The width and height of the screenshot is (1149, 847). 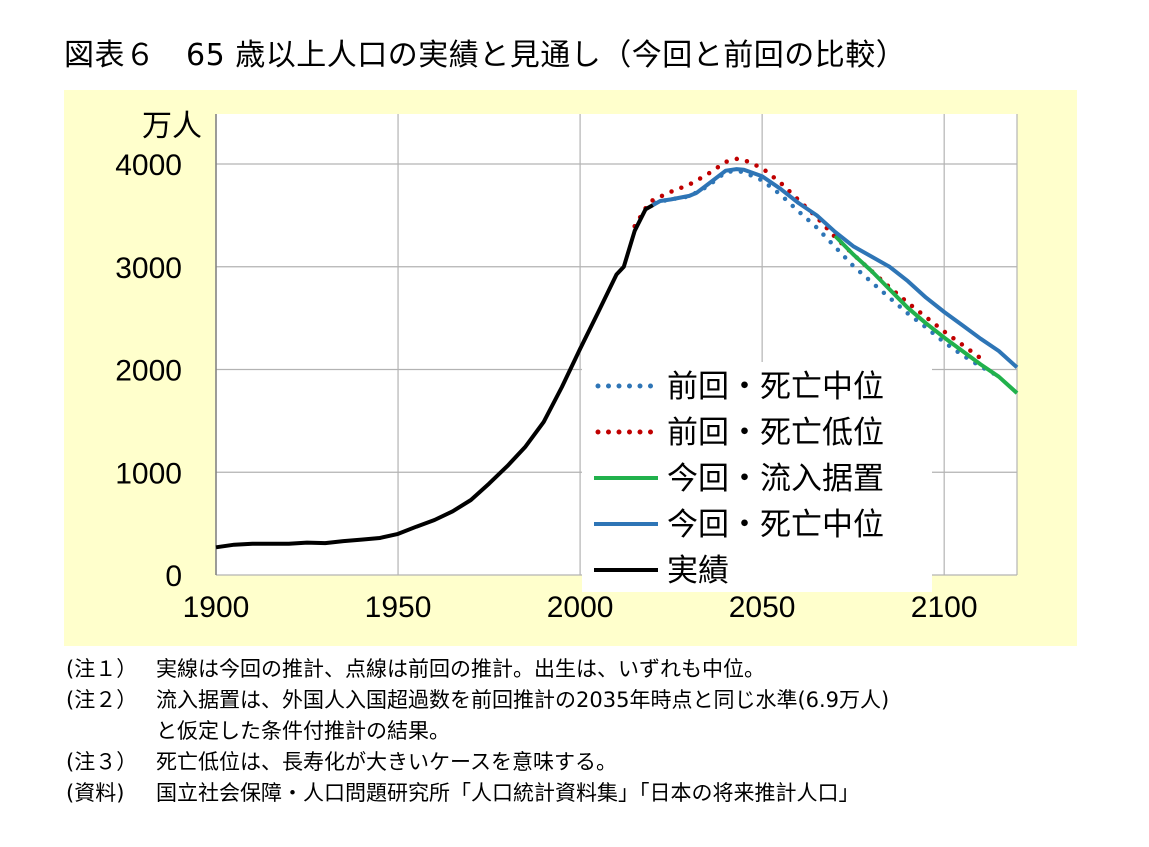 What do you see at coordinates (775, 479) in the screenshot?
I see `legend-label: 今回・流入据置` at bounding box center [775, 479].